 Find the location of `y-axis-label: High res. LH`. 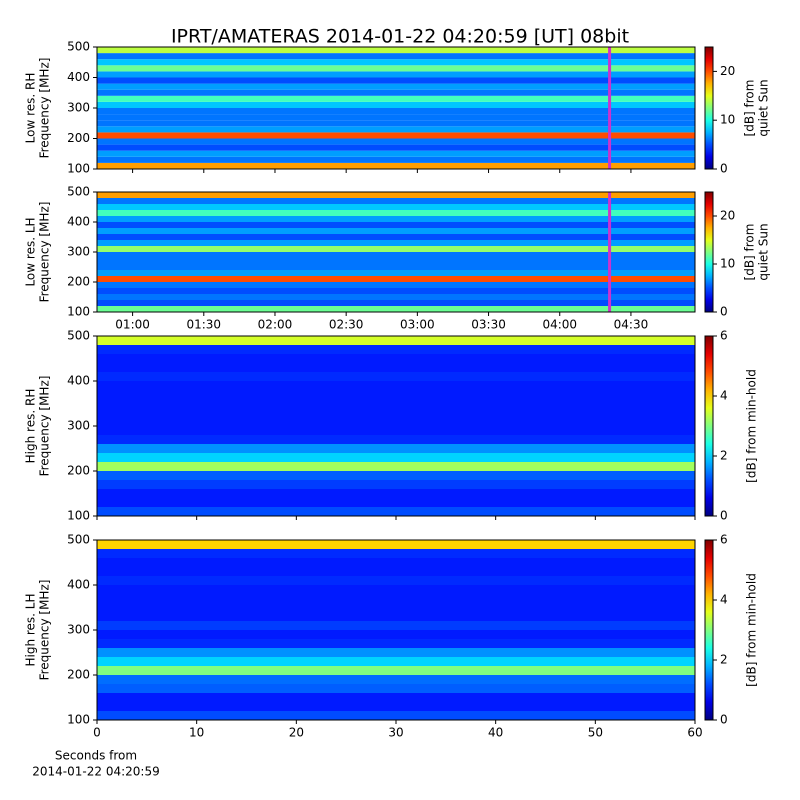

y-axis-label: High res. LH is located at coordinates (31, 629).